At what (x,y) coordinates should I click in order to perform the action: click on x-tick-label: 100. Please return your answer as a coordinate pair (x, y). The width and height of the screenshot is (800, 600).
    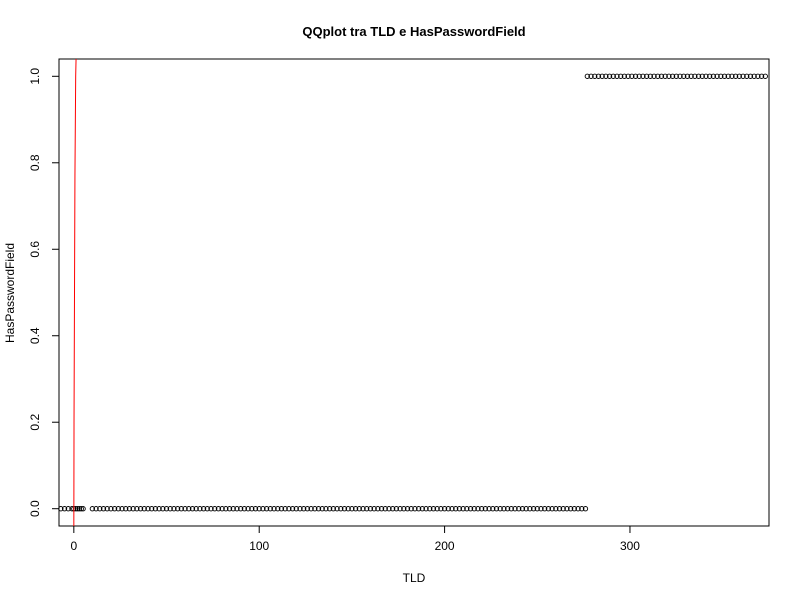
    Looking at the image, I should click on (259, 546).